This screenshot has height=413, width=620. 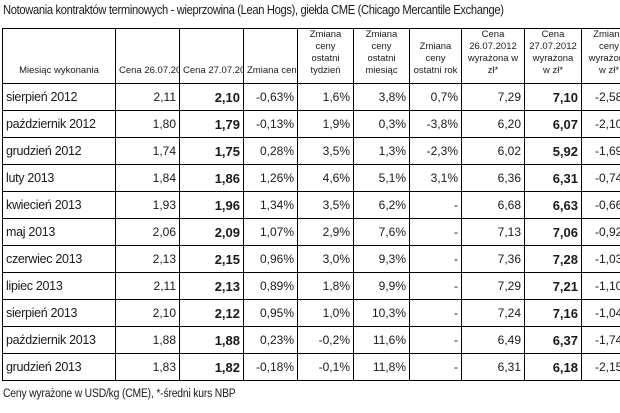 What do you see at coordinates (211, 124) in the screenshot?
I see `value-cell: 1,79` at bounding box center [211, 124].